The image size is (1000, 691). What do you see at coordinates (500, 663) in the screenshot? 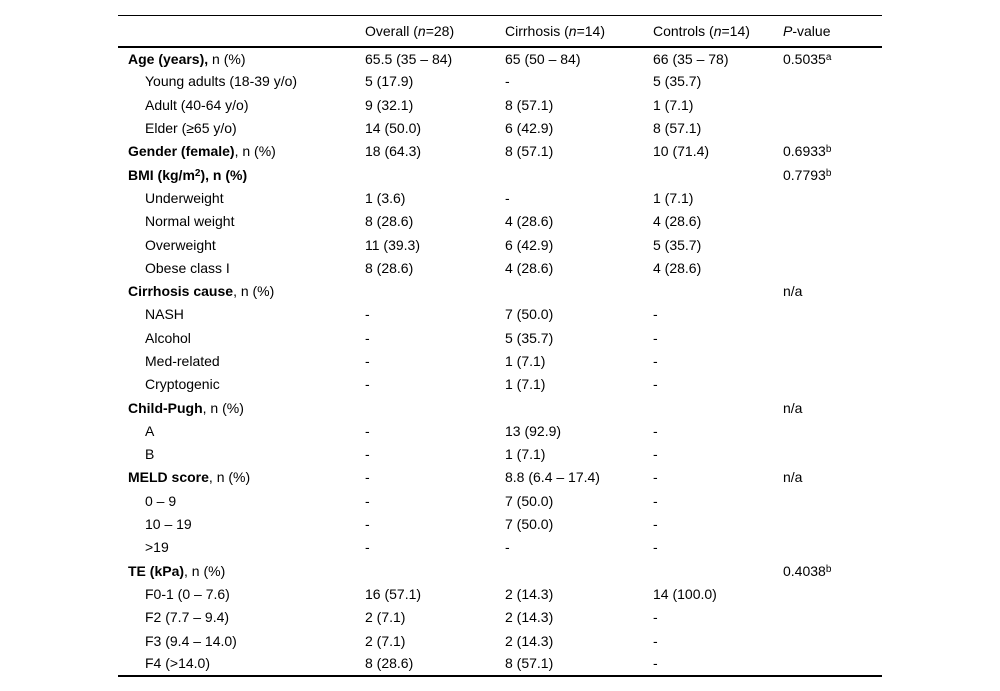
I see `table-row: F4 (>14.0) 8 (28.6) 8 (57.1) -` at bounding box center [500, 663].